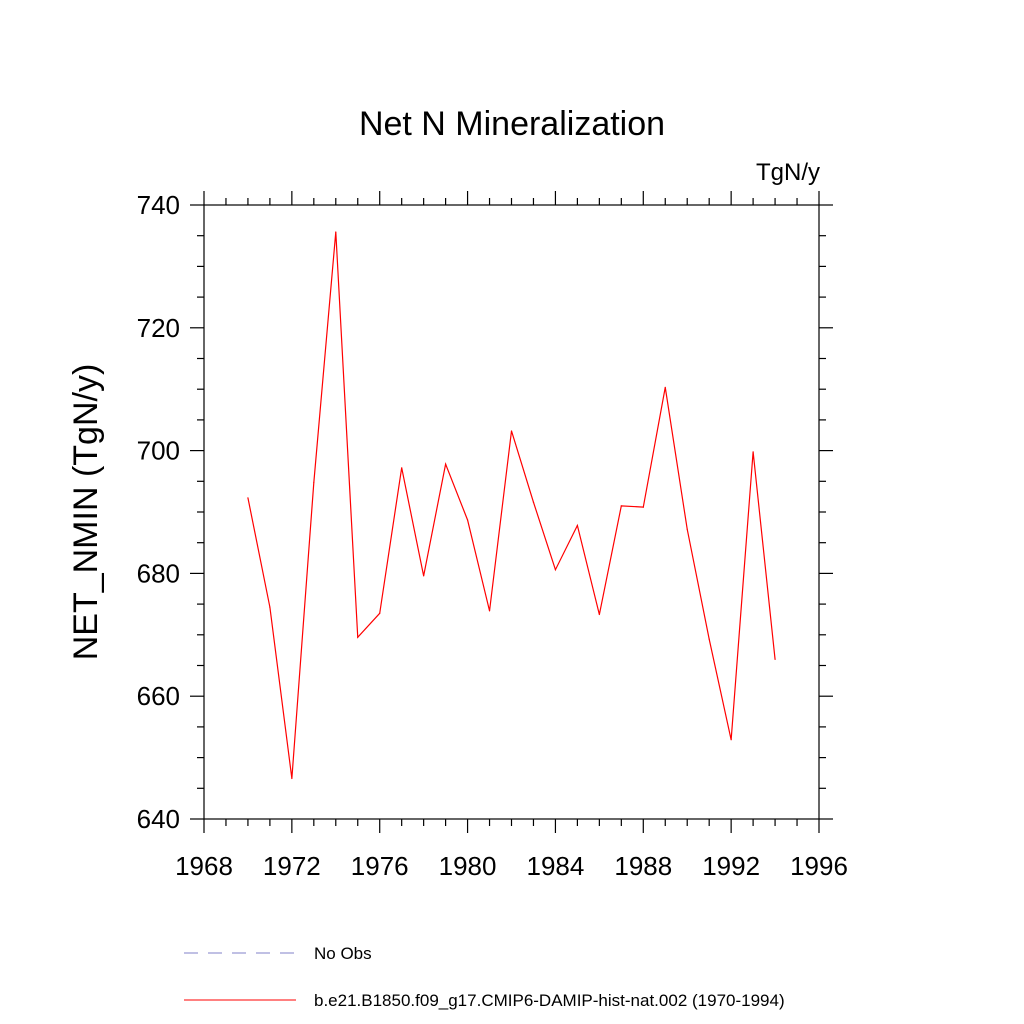 This screenshot has height=1024, width=1024. Describe the element at coordinates (731, 866) in the screenshot. I see `x-tick-label: 1992` at that location.